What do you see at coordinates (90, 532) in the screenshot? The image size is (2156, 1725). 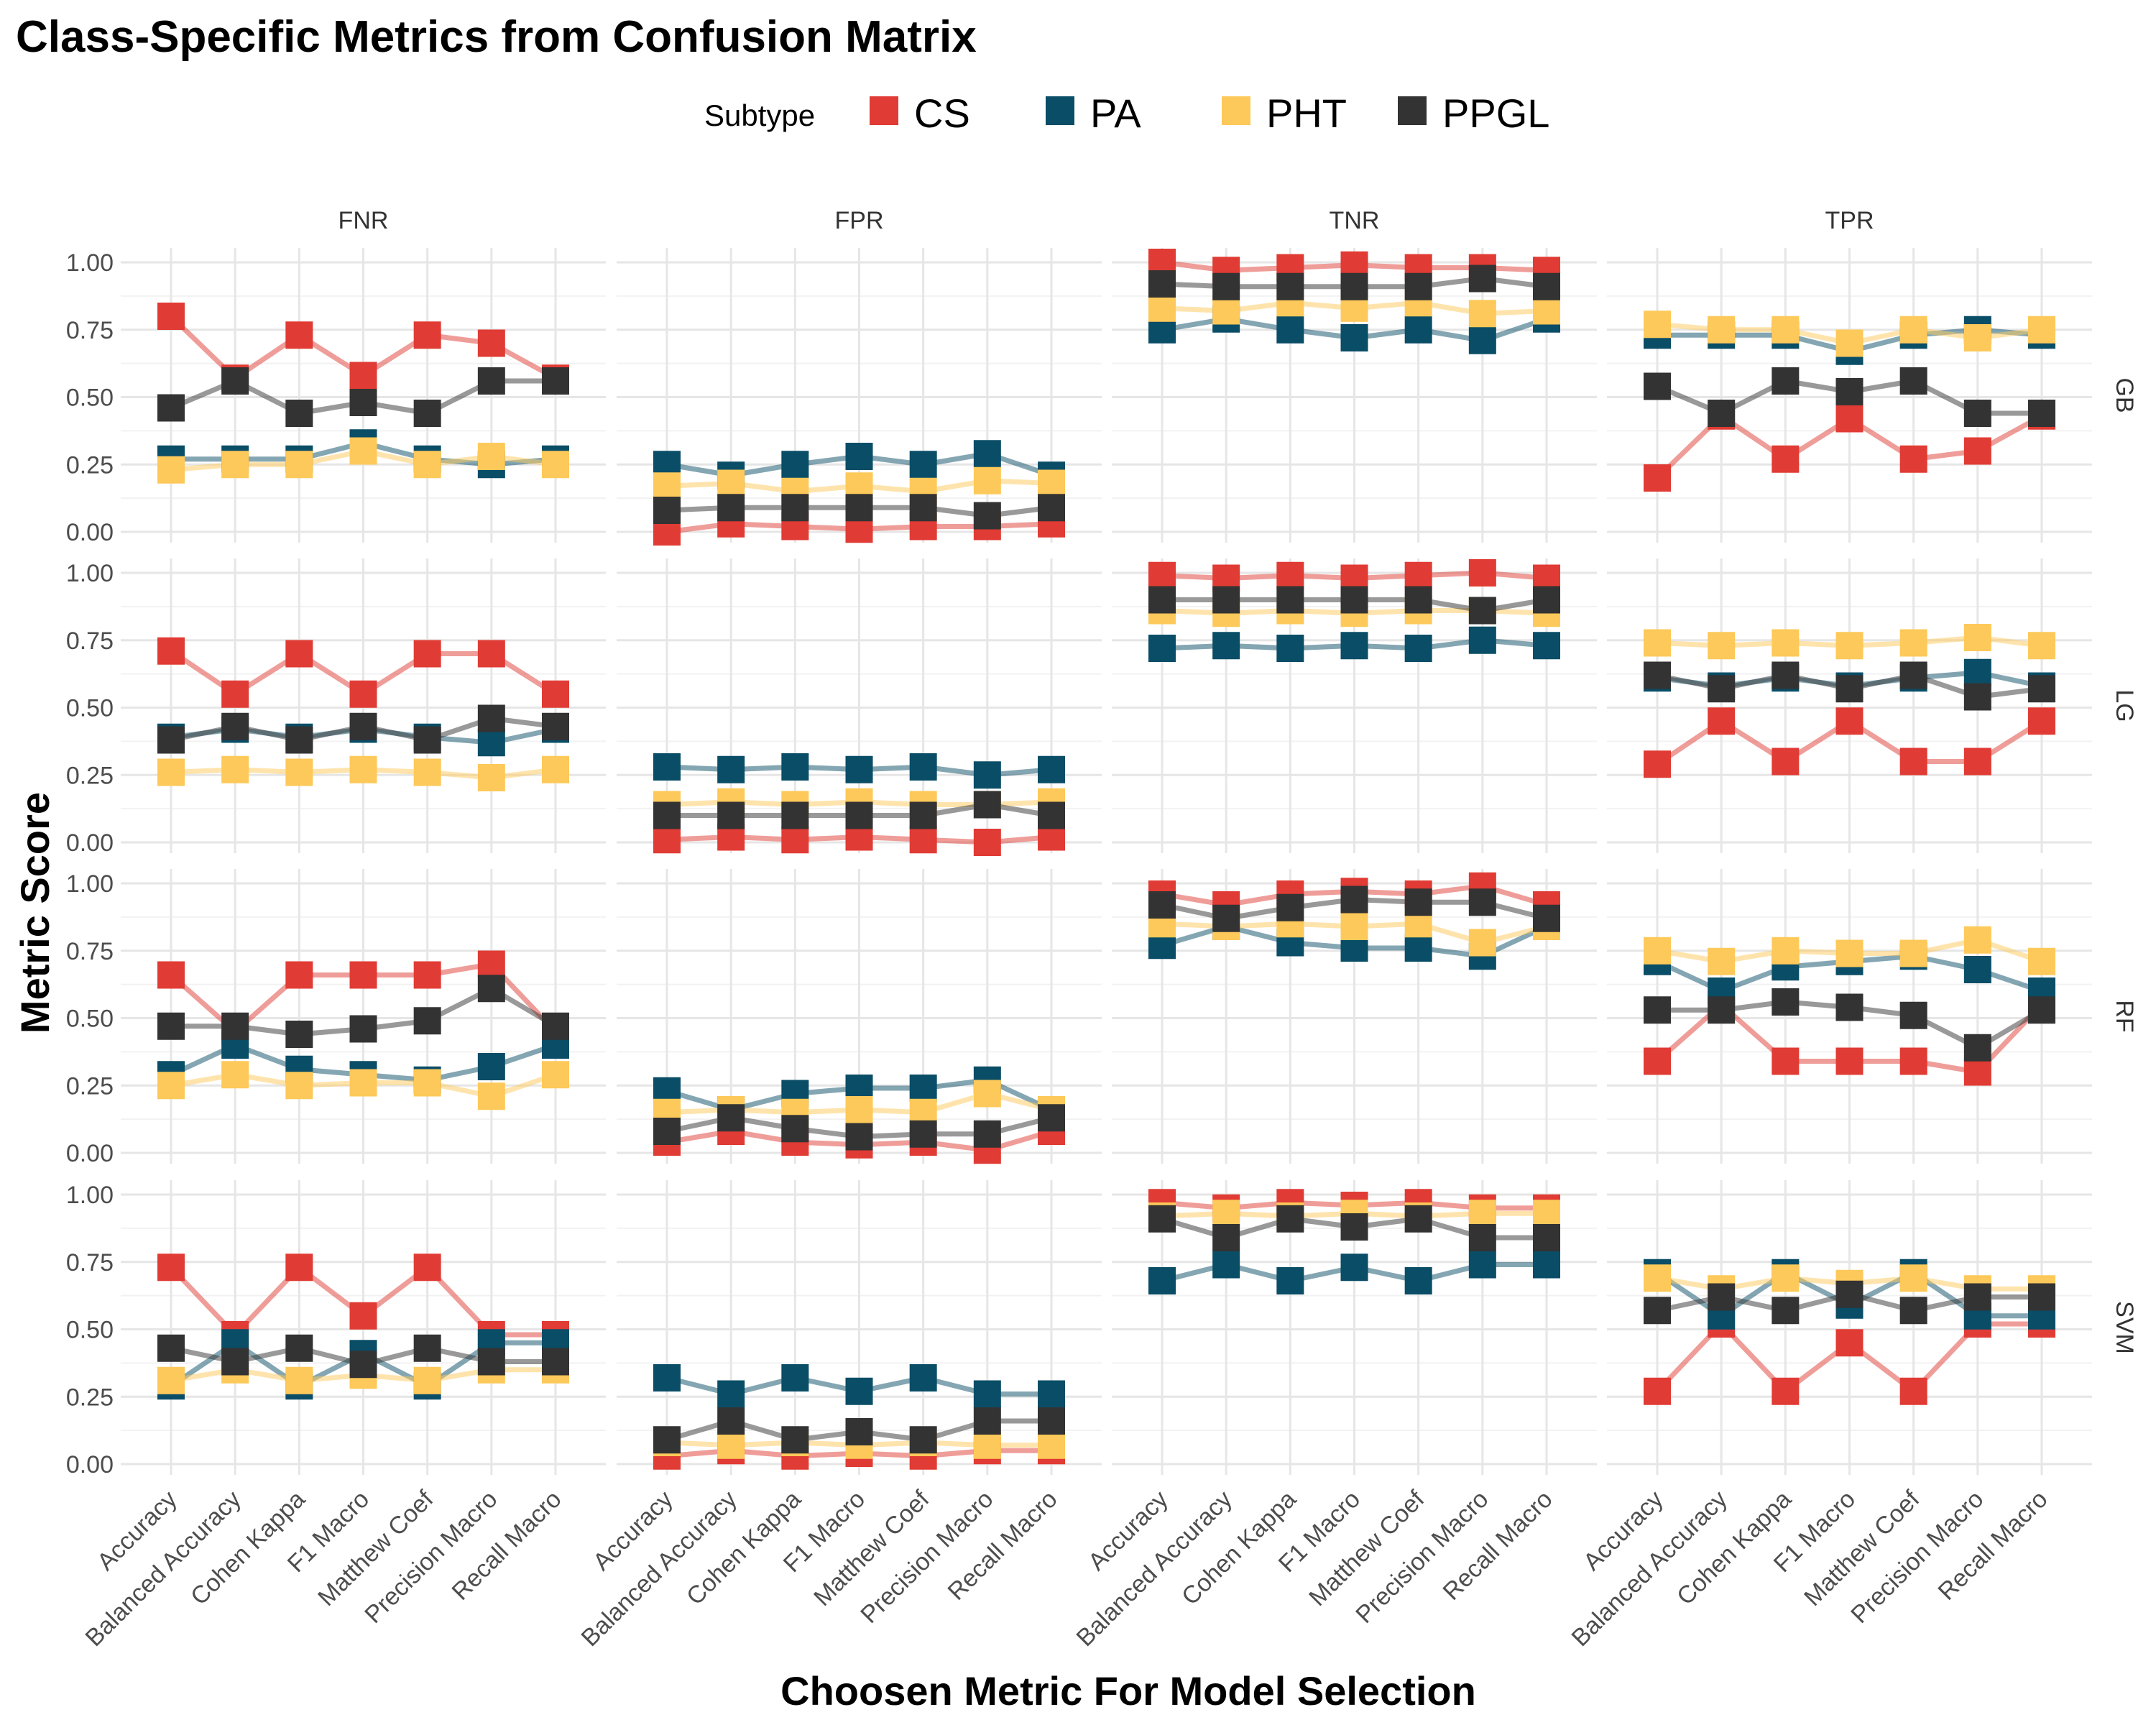 I see `y-tick-label: 0.00` at bounding box center [90, 532].